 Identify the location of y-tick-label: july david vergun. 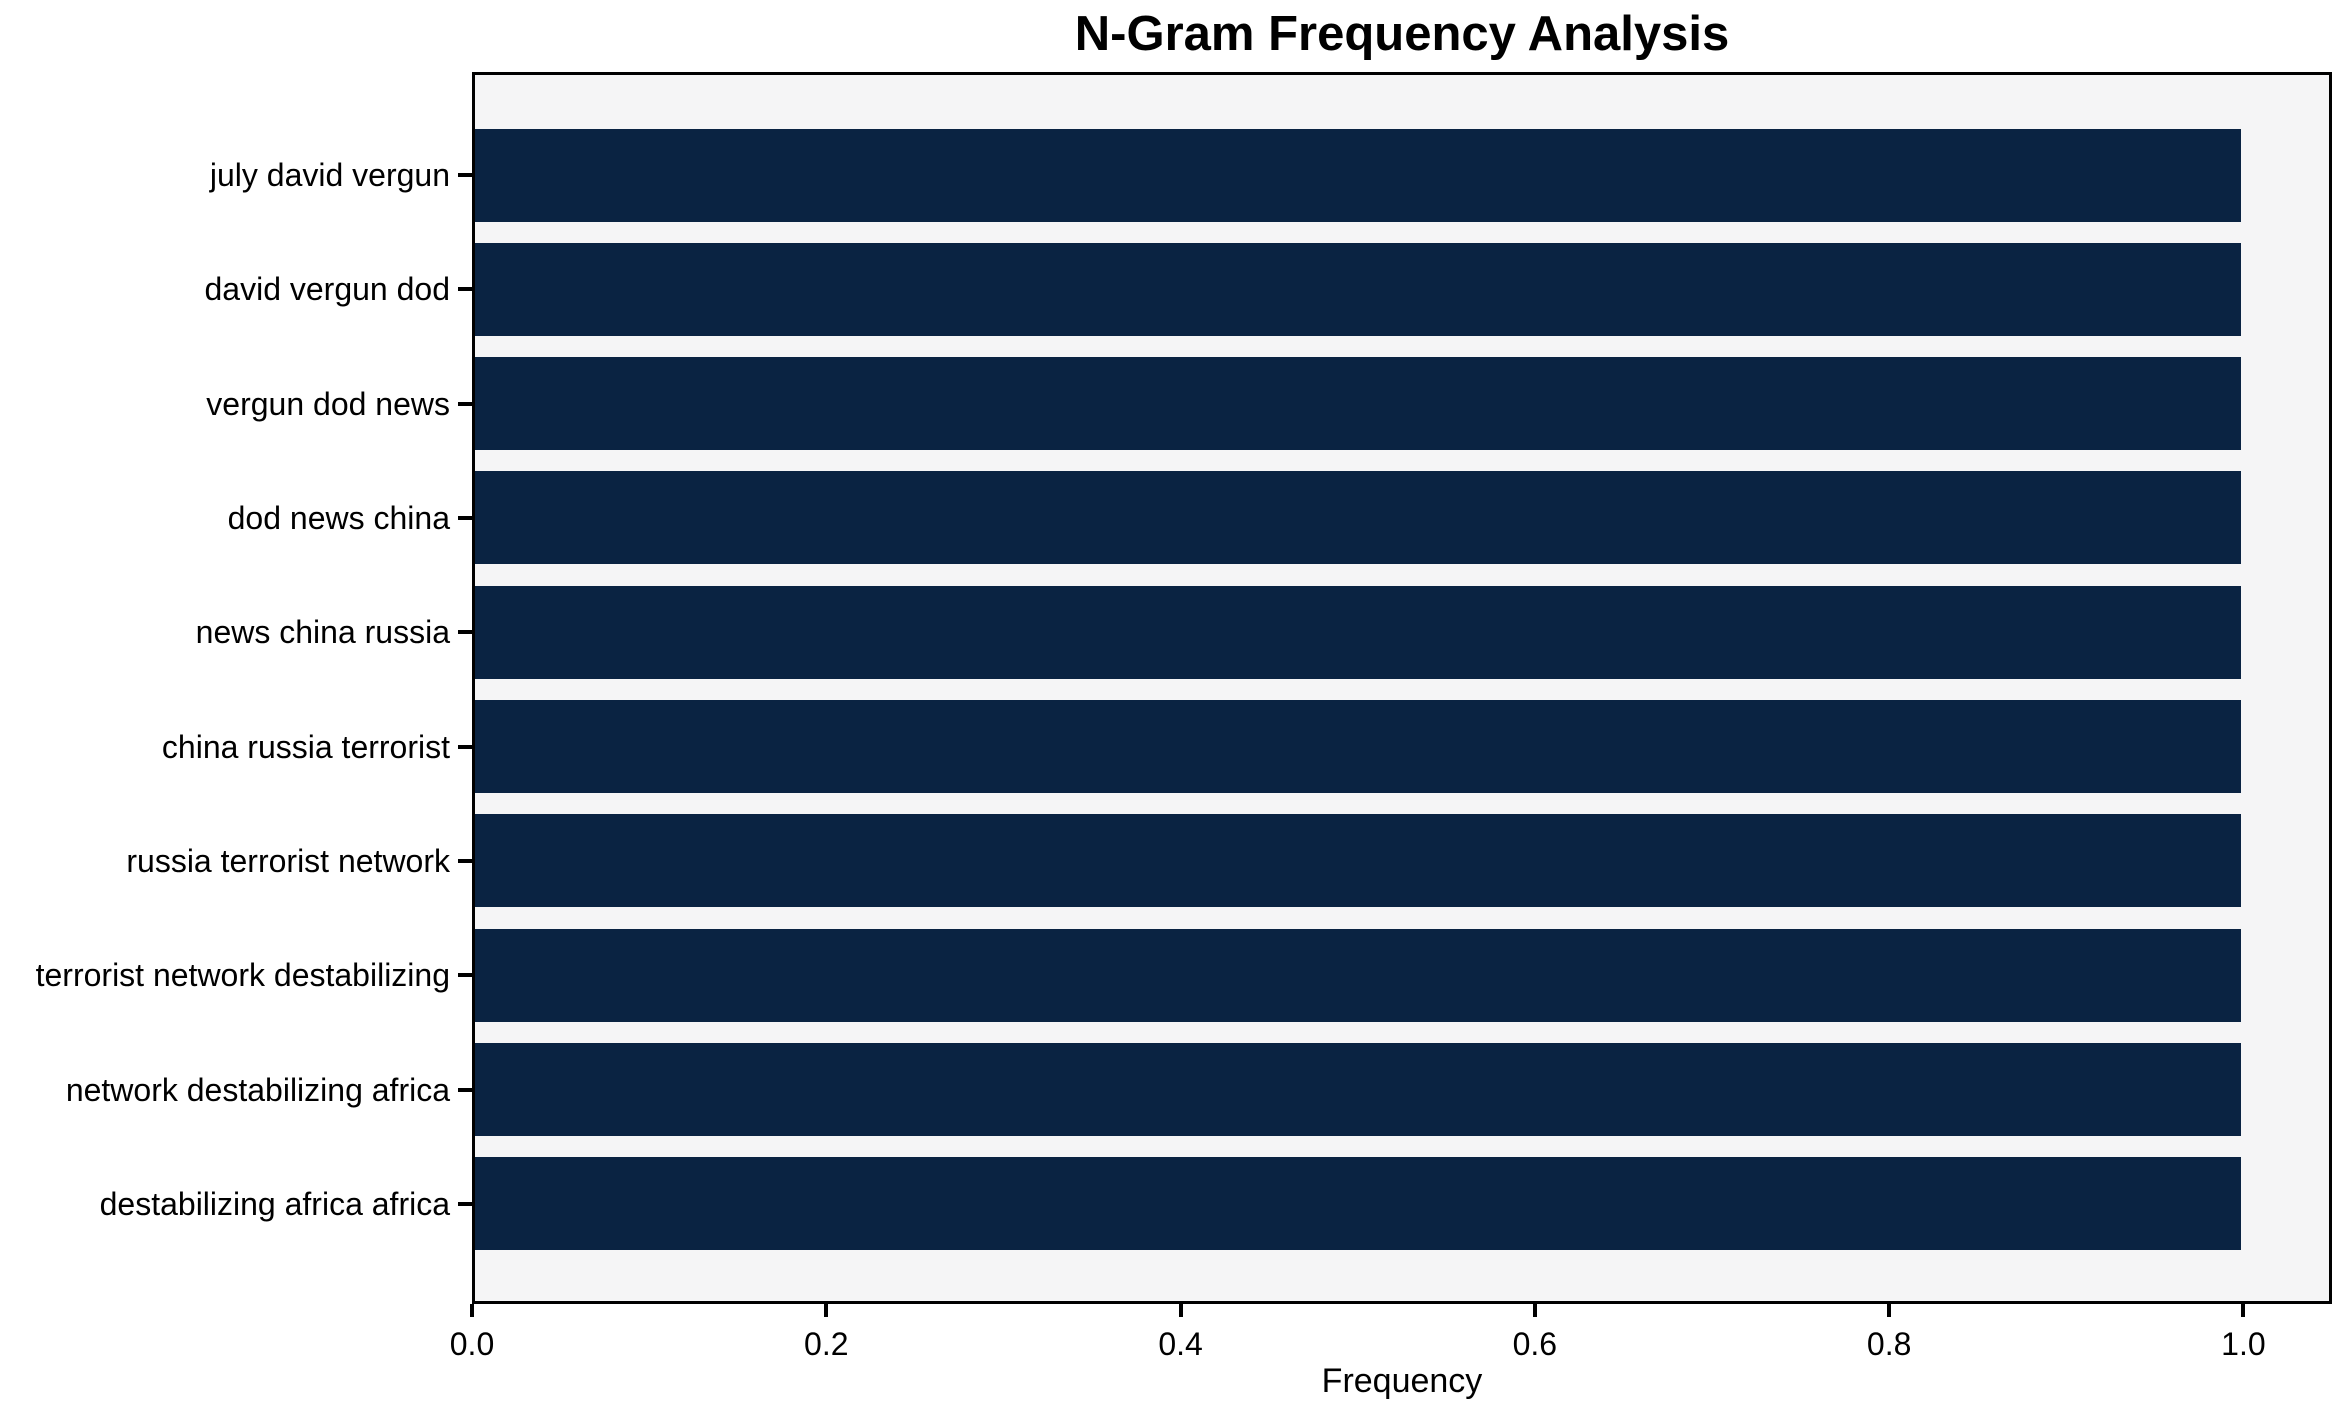
(329, 175).